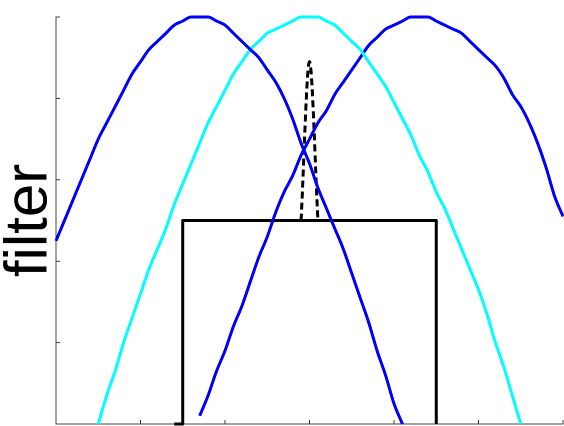 The image size is (564, 426). I want to click on y-axis-title: filter, so click(30, 221).